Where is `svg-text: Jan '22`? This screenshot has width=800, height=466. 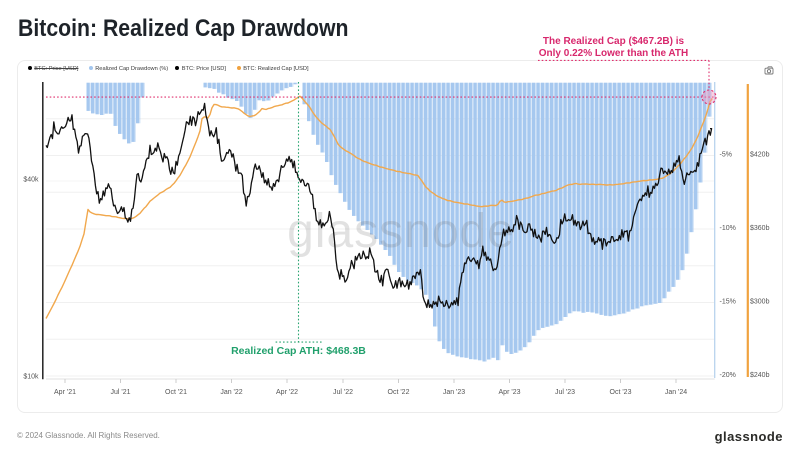
svg-text: Jan '22 is located at coordinates (231, 392).